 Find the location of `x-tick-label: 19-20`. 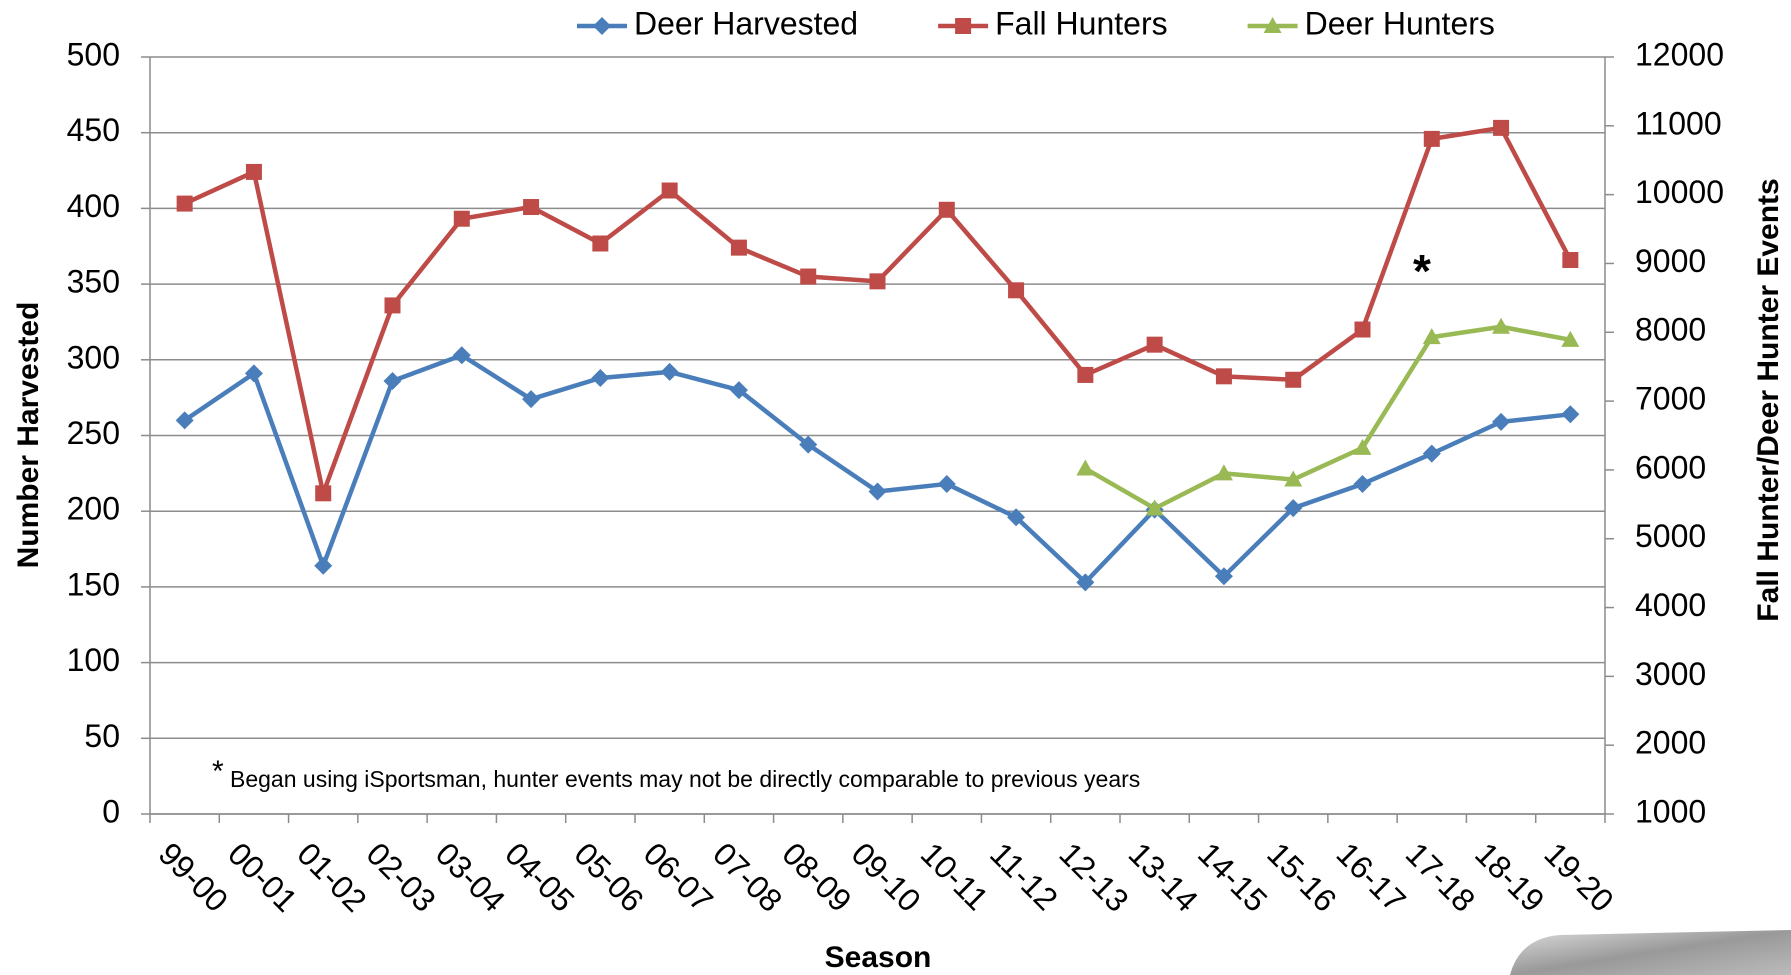

x-tick-label: 19-20 is located at coordinates (1578, 876).